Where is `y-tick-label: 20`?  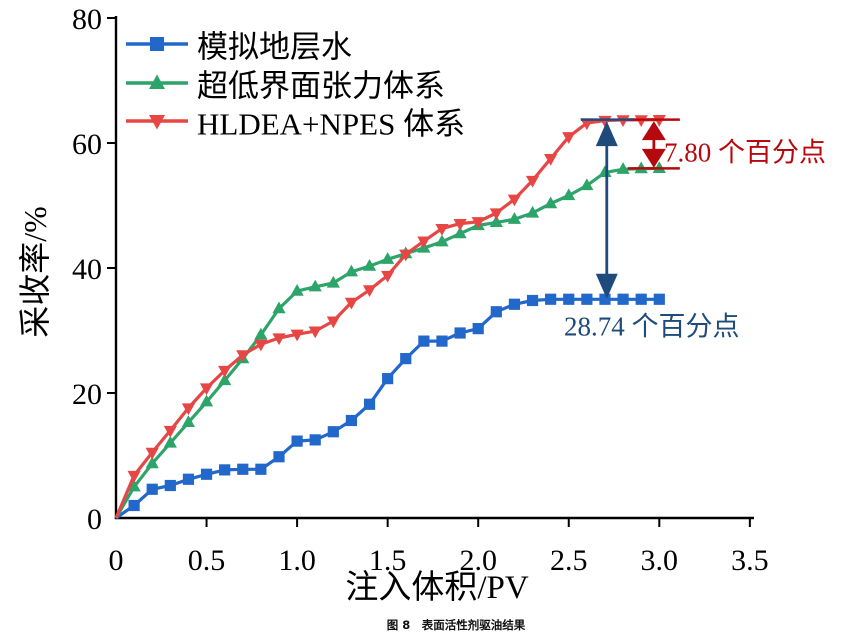
y-tick-label: 20 is located at coordinates (87, 394).